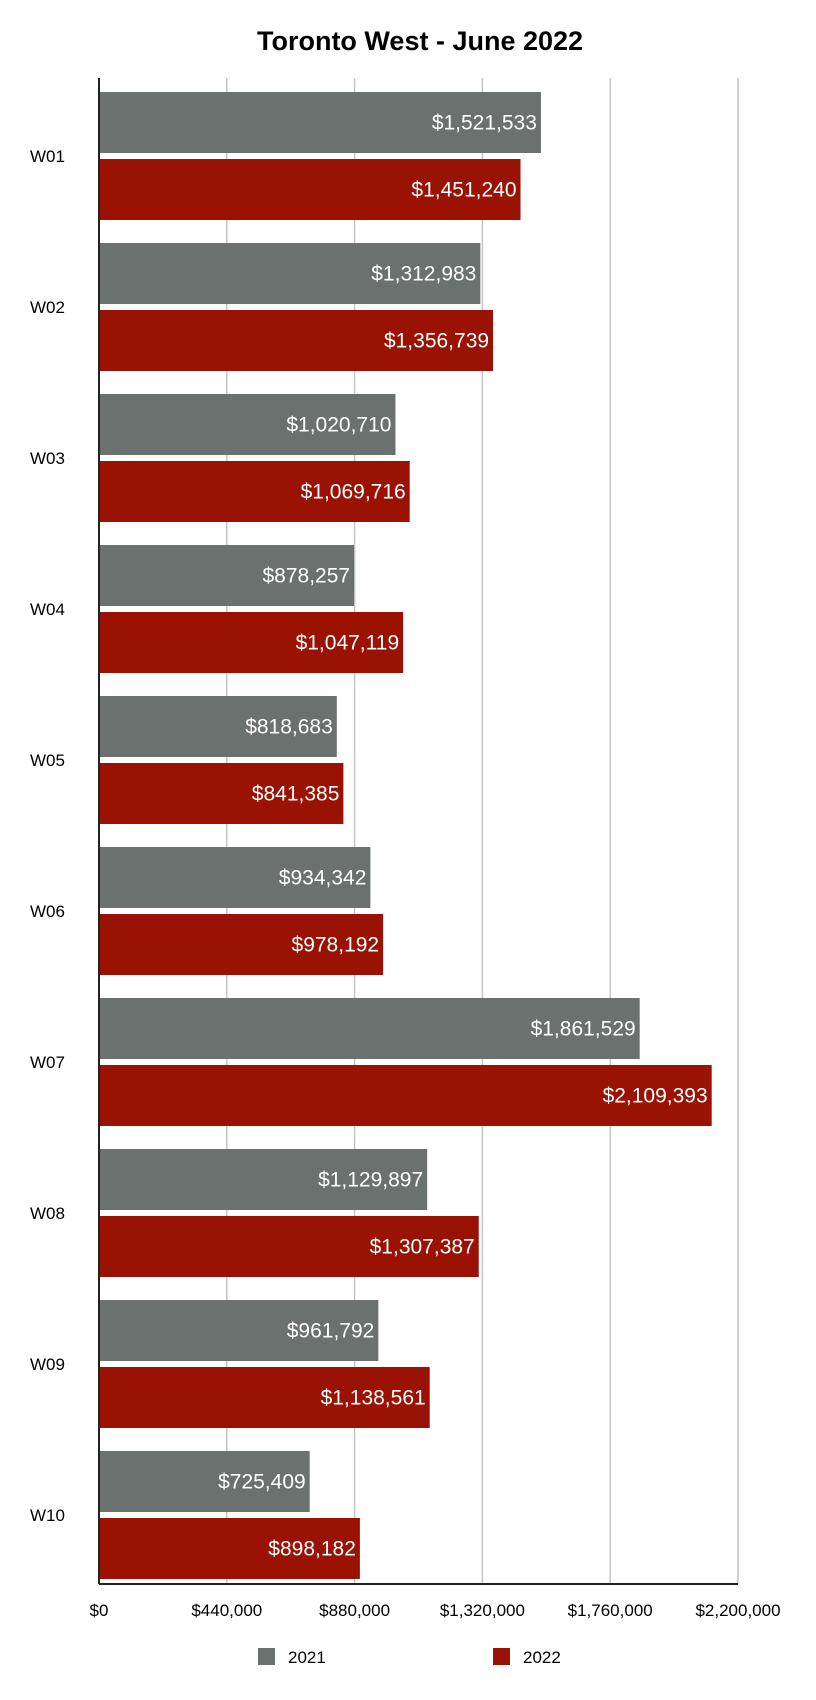  I want to click on category-label: W02, so click(47, 307).